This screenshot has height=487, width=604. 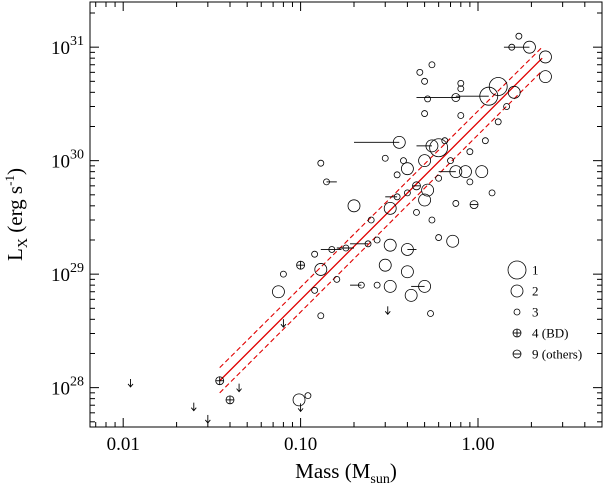 I want to click on x-axis-title: Mass (Msun), so click(x=346, y=473).